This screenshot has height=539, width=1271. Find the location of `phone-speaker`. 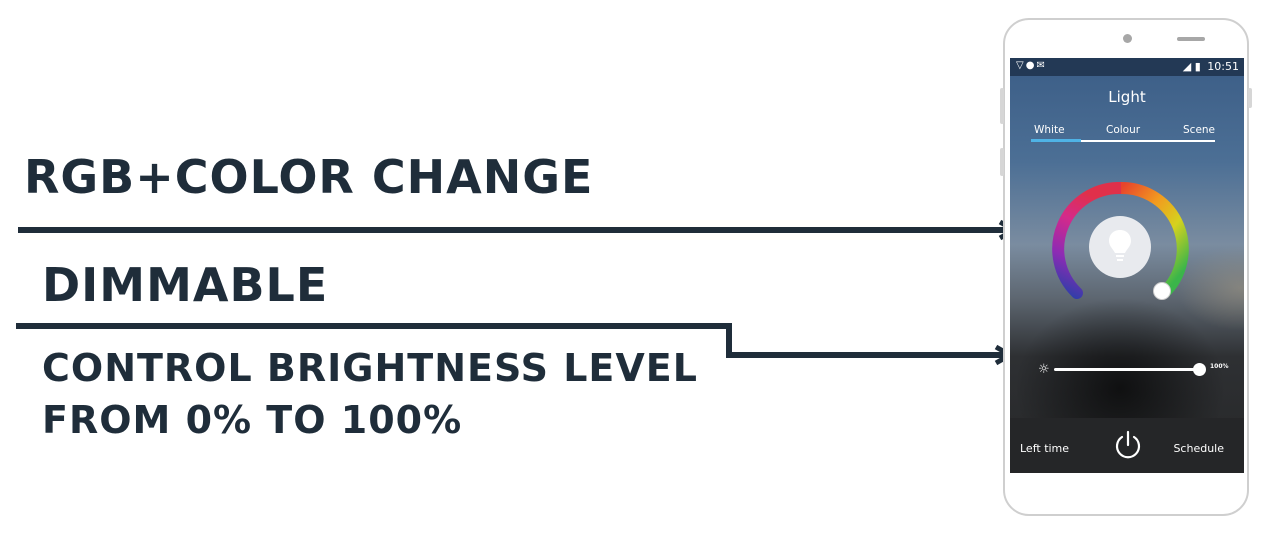

phone-speaker is located at coordinates (1191, 39).